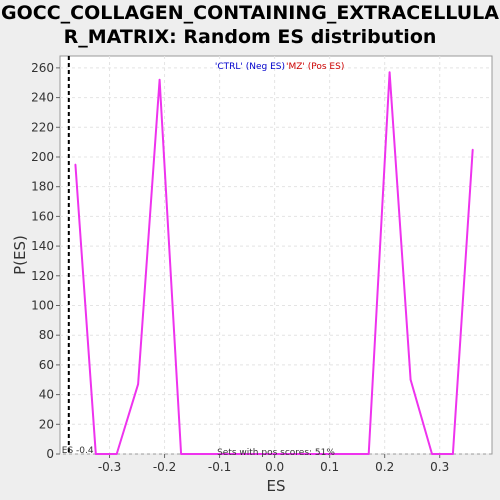  What do you see at coordinates (46, 365) in the screenshot?
I see `y-tick-label: 60` at bounding box center [46, 365].